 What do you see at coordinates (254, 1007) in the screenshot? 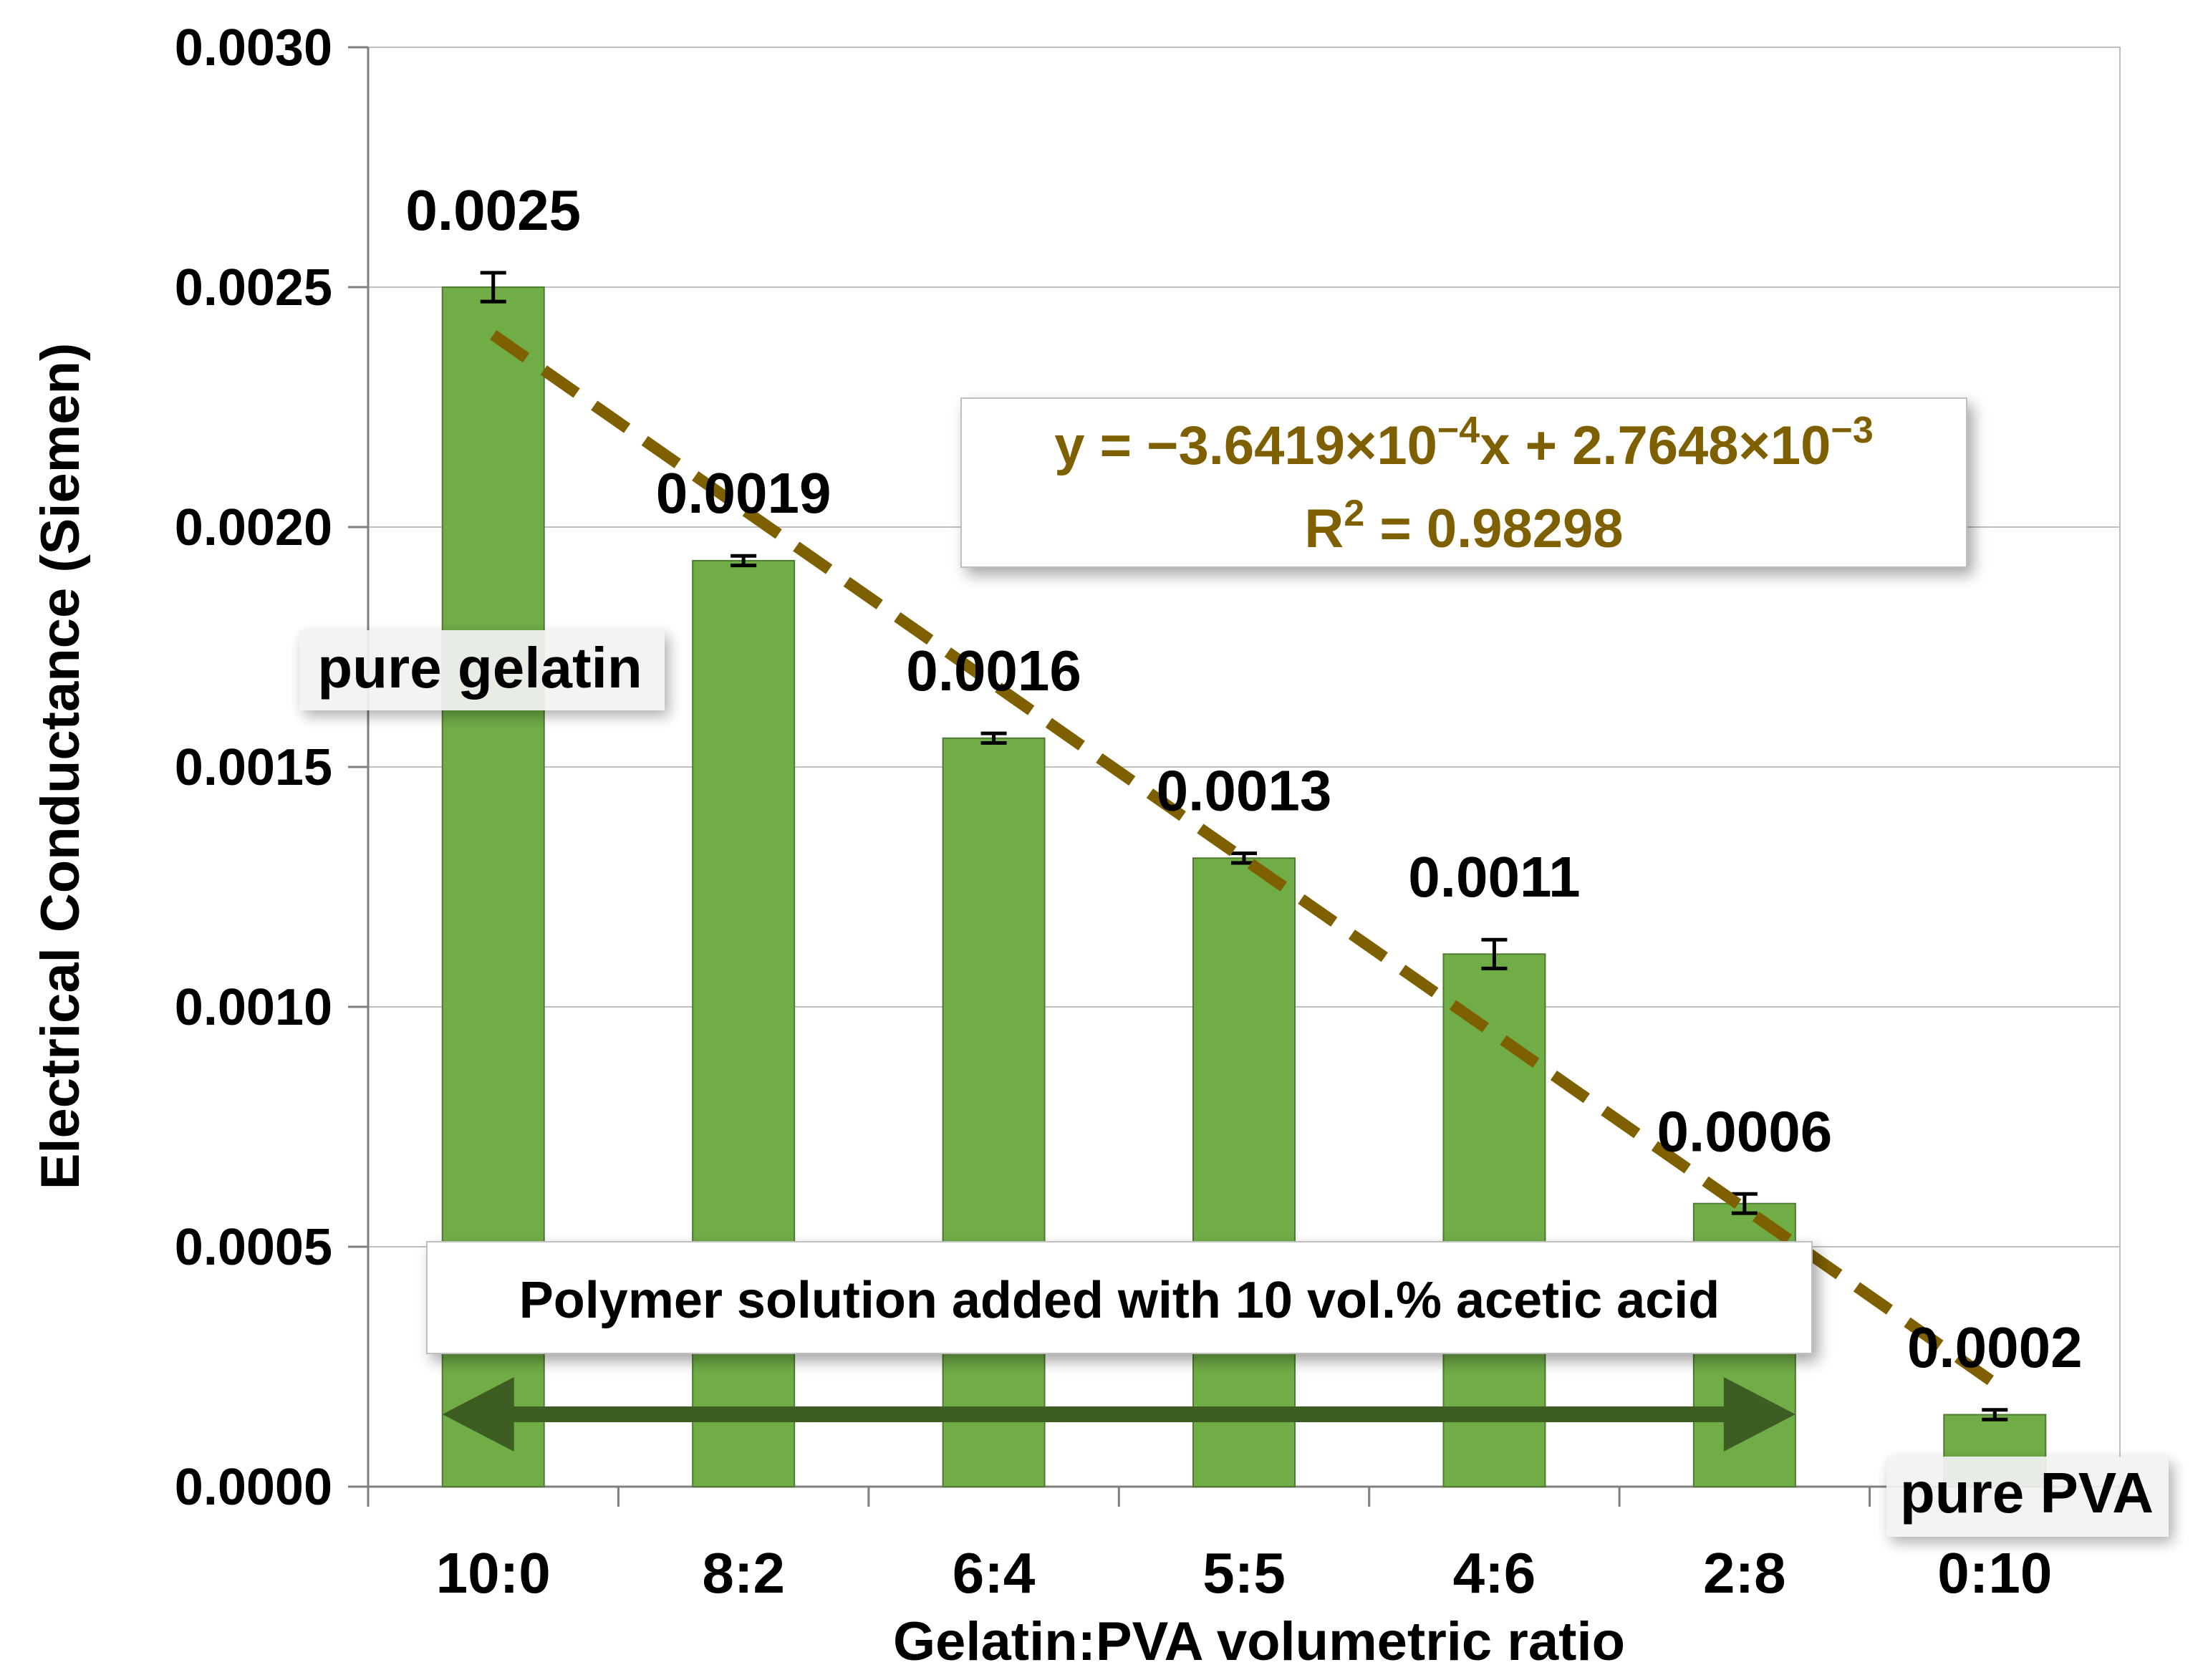
I see `y-tick-label: 0.0010` at bounding box center [254, 1007].